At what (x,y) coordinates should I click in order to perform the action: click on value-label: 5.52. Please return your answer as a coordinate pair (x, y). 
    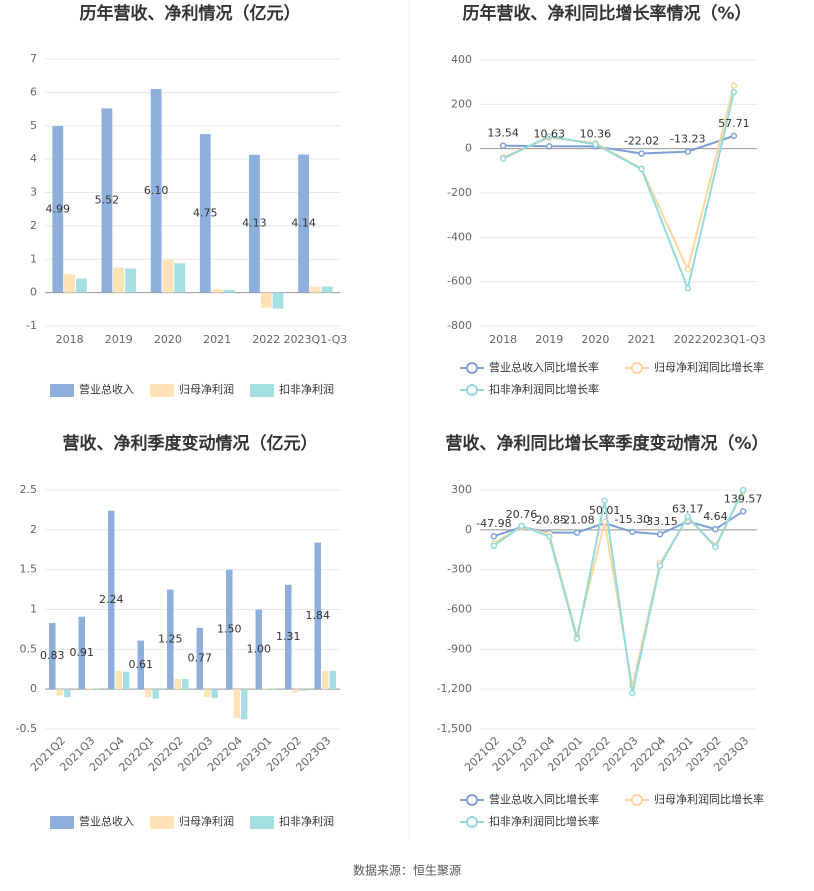
    Looking at the image, I should click on (107, 200).